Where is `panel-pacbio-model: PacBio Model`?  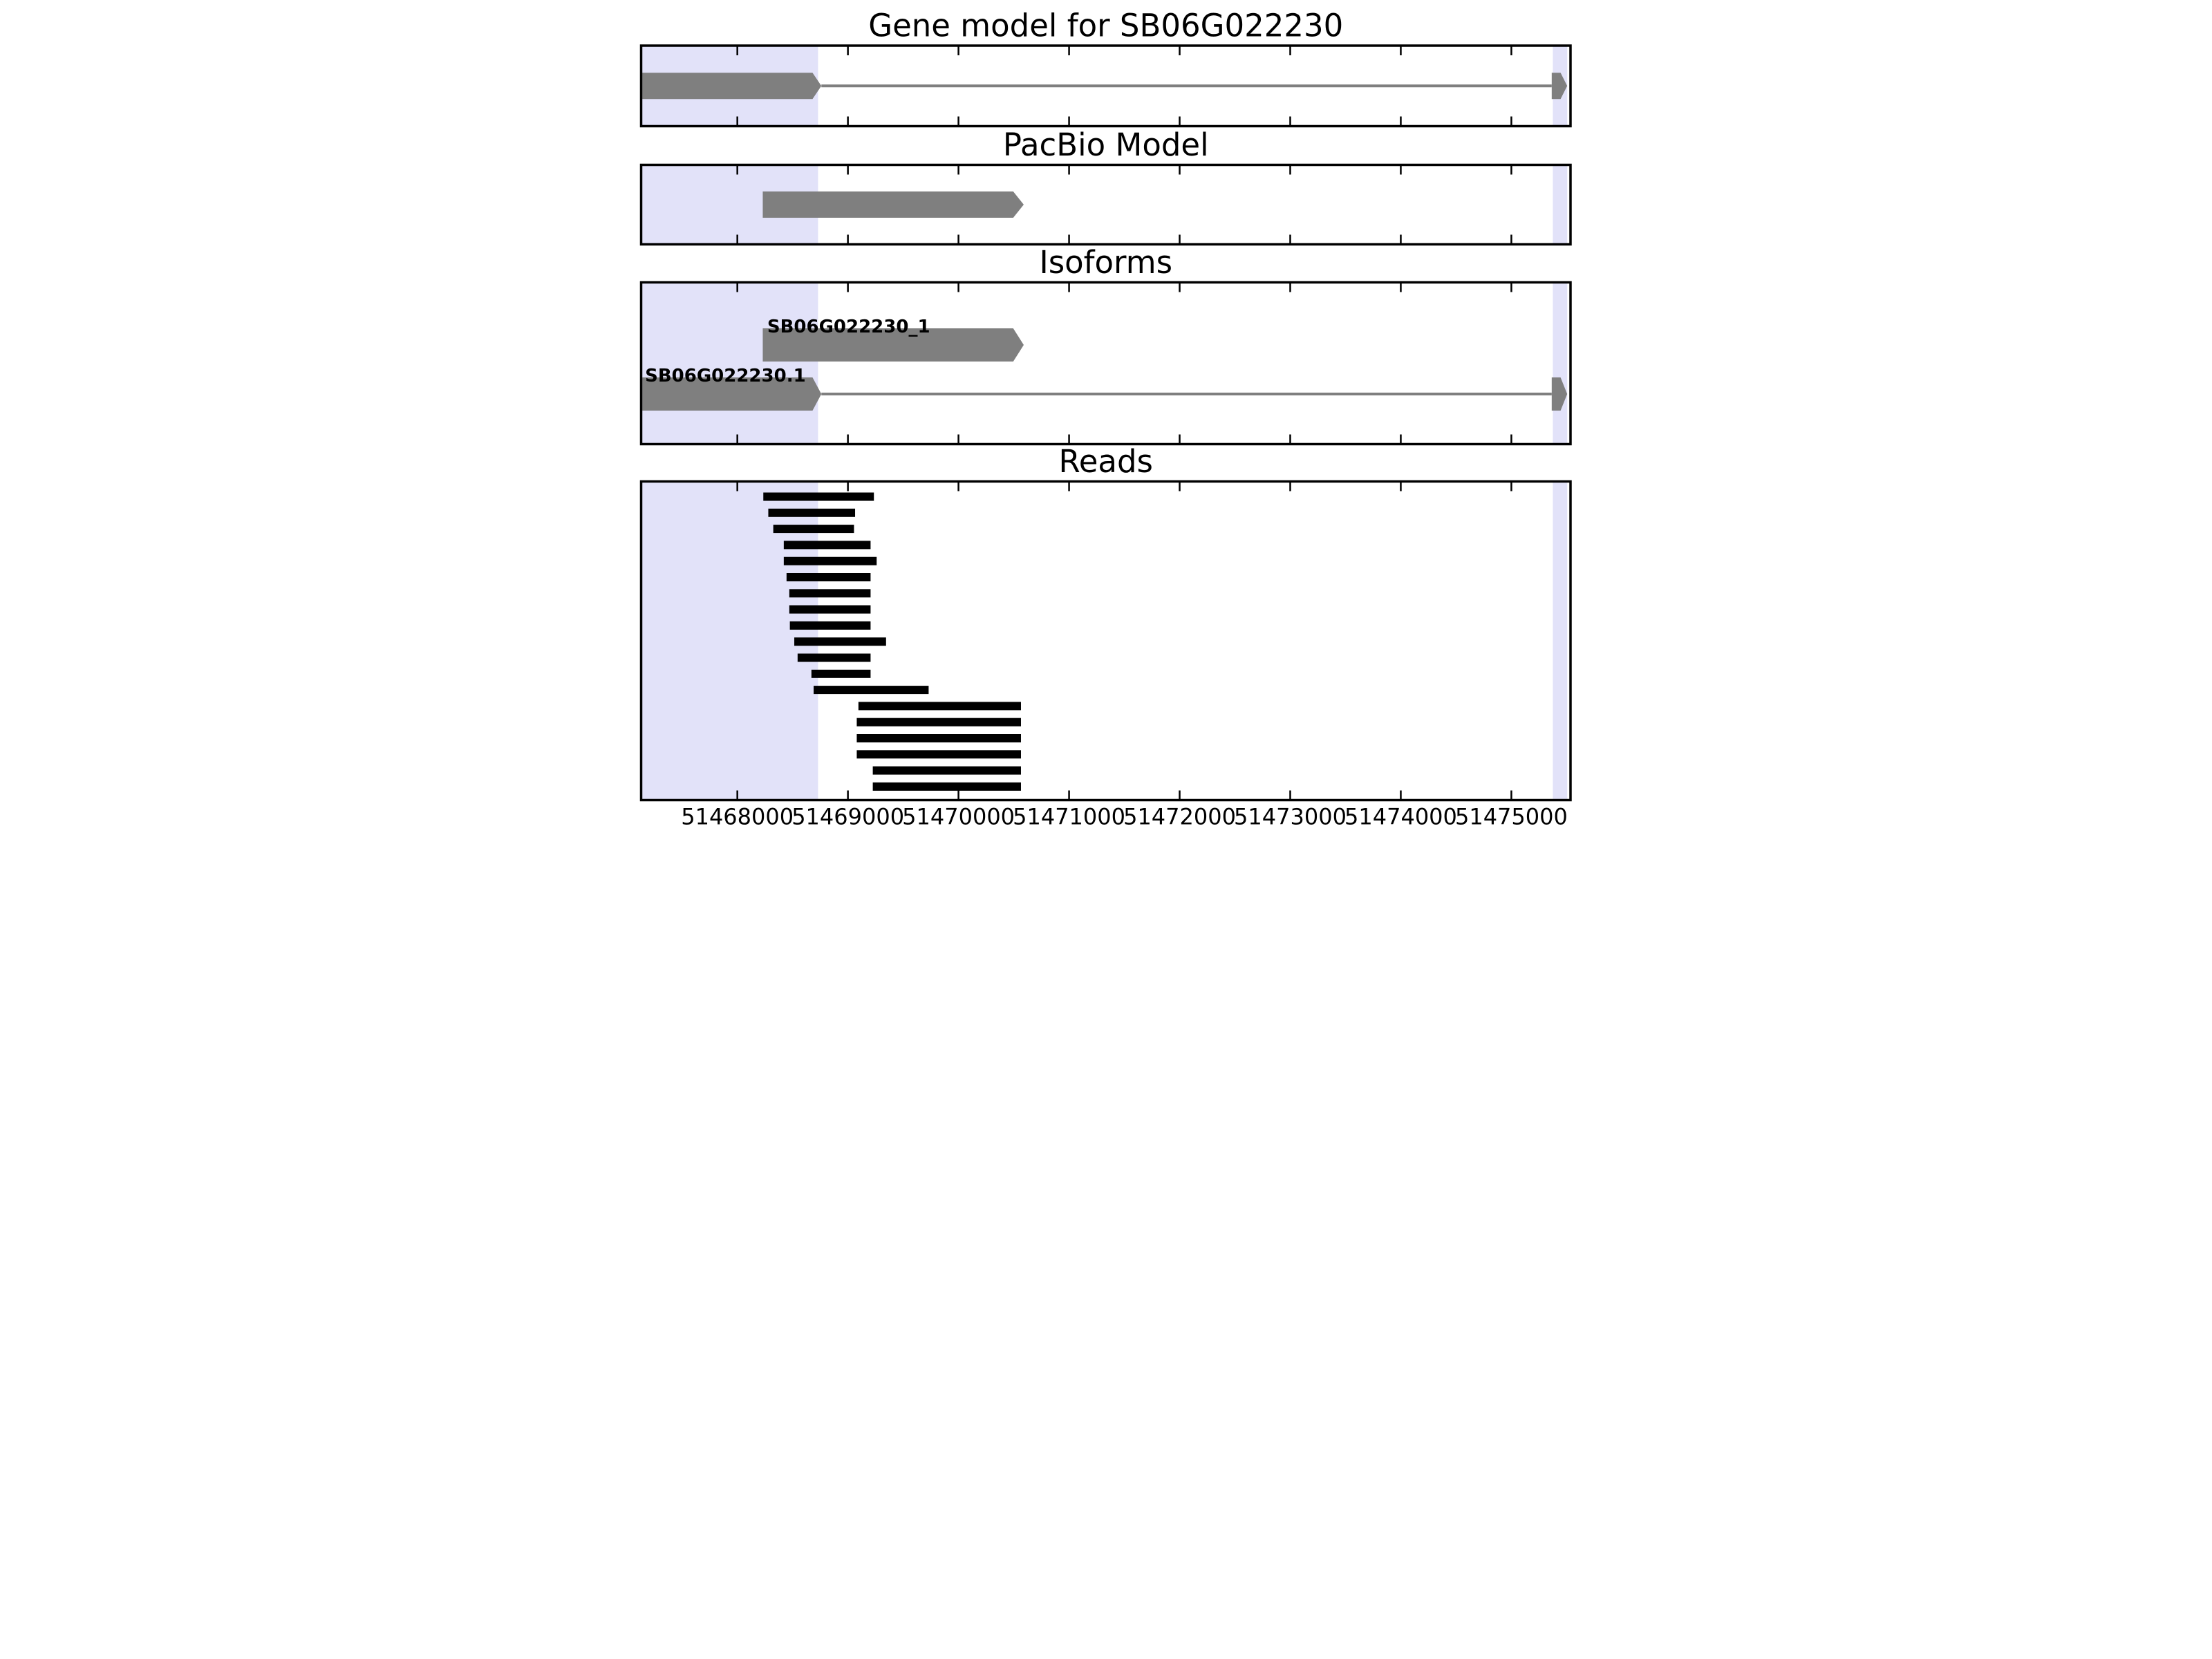
panel-pacbio-model: PacBio Model is located at coordinates (1105, 186).